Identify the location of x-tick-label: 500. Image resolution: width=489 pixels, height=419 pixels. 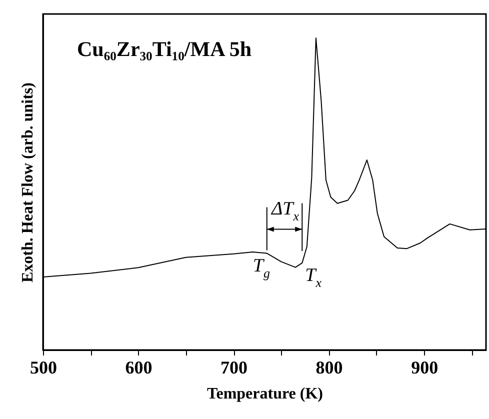
(43, 368).